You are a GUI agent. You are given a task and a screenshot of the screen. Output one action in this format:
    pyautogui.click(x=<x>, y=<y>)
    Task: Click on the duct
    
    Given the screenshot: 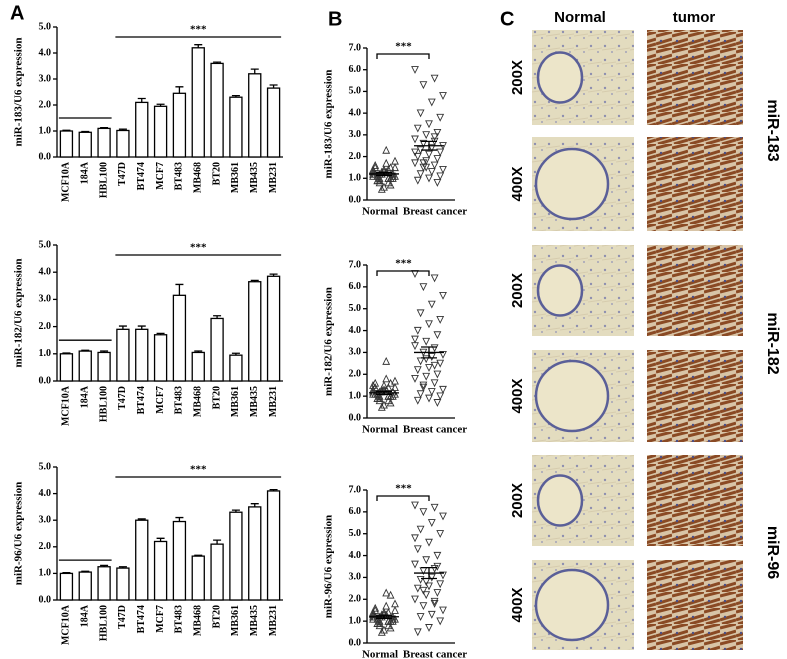 What is the action you would take?
    pyautogui.click(x=572, y=184)
    